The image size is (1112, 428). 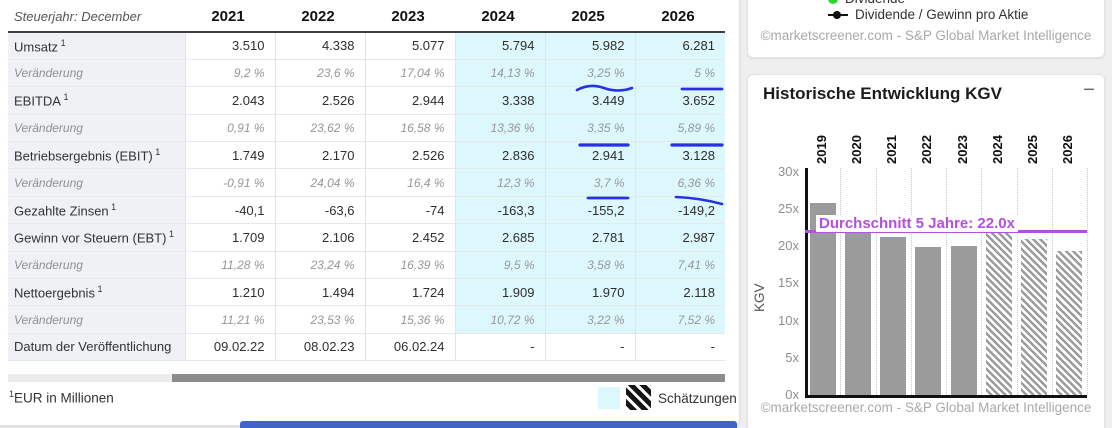 I want to click on table-cell: 11,28 %, so click(x=229, y=265).